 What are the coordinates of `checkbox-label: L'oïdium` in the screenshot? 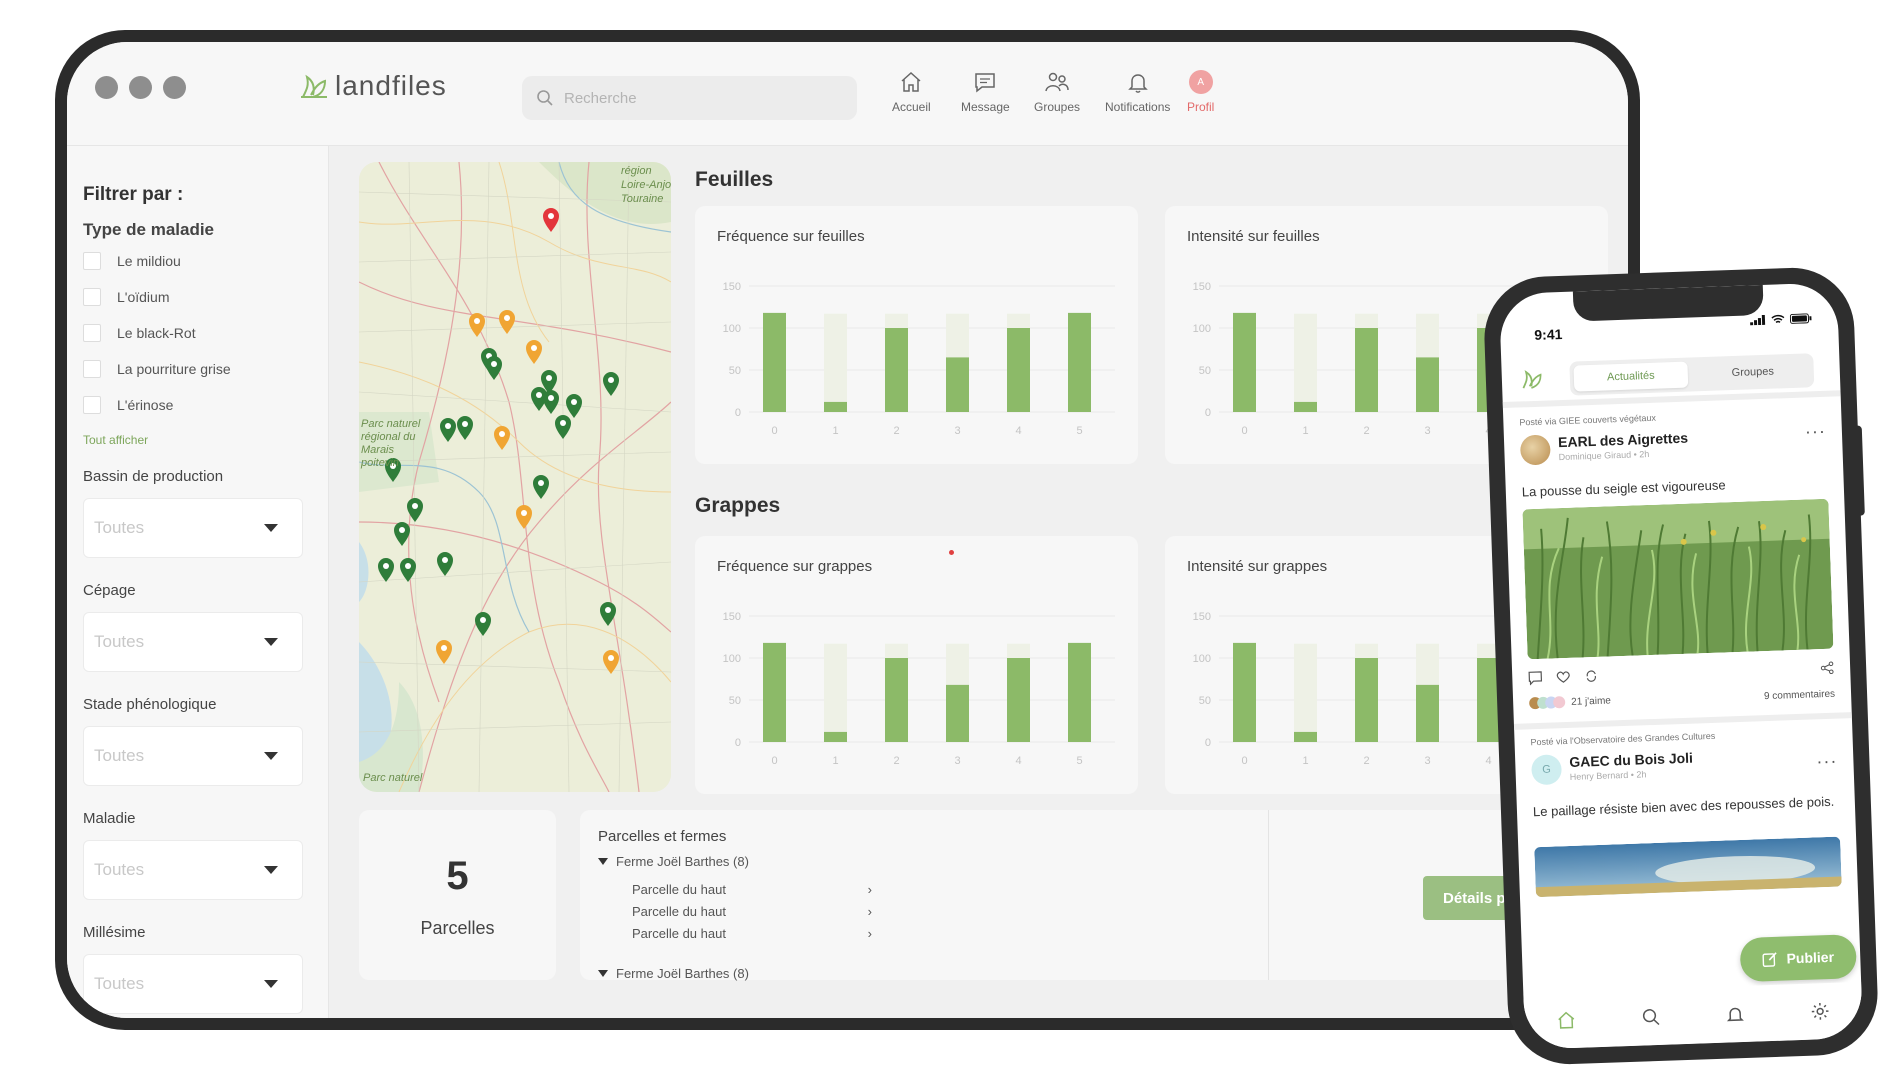 It's located at (143, 297).